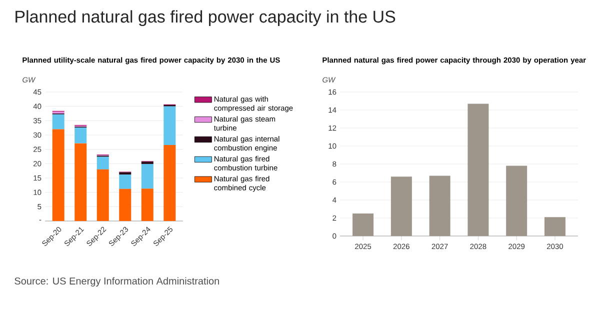 Image resolution: width=595 pixels, height=311 pixels. I want to click on source-note: Source: US Energy Information Administration, so click(116, 282).